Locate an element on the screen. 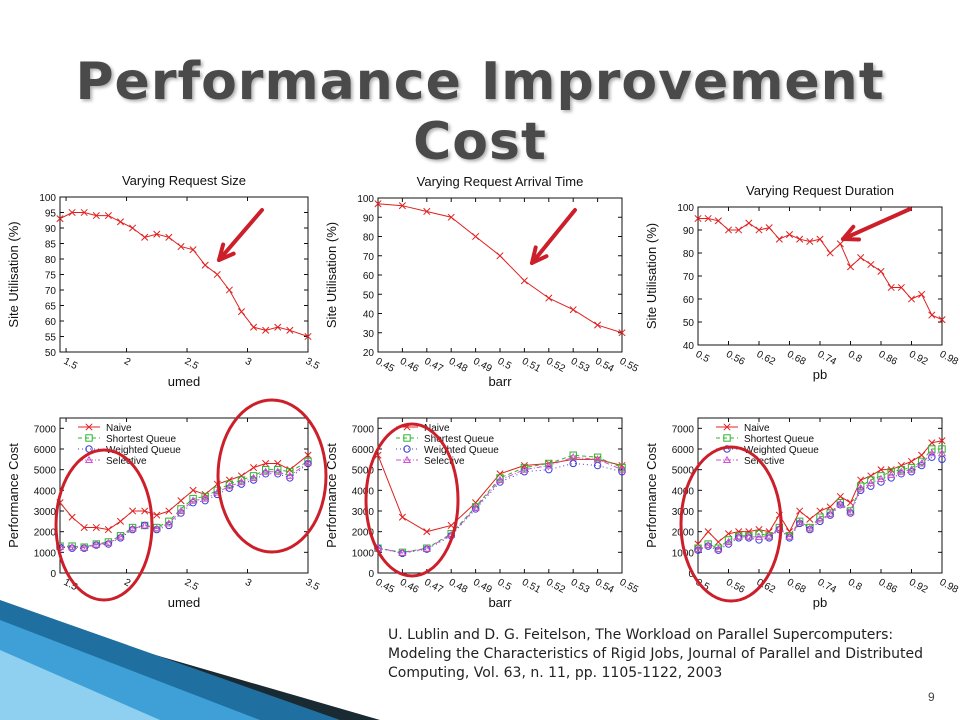 This screenshot has height=720, width=960. y-tick-label: 7000 is located at coordinates (363, 429).